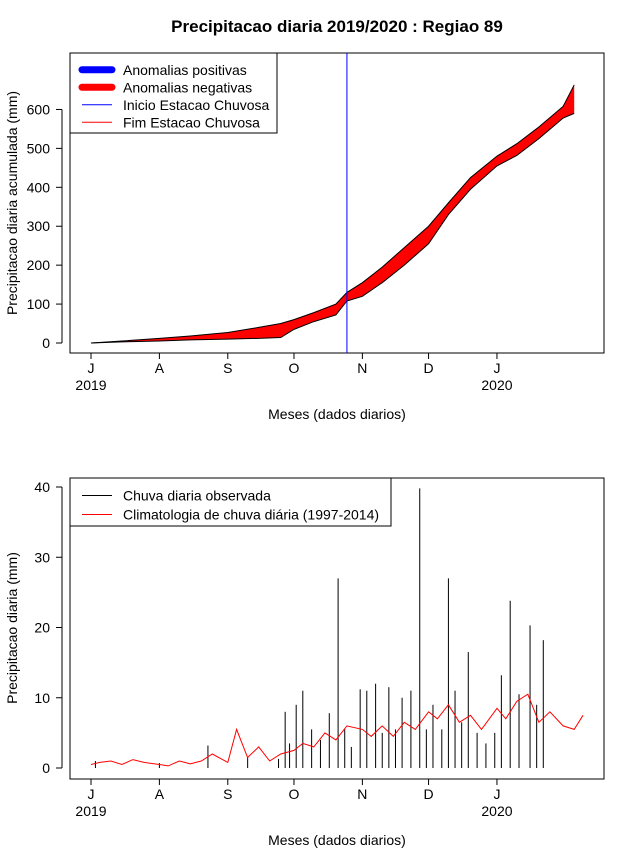  I want to click on y-tick-label: 400, so click(39, 187).